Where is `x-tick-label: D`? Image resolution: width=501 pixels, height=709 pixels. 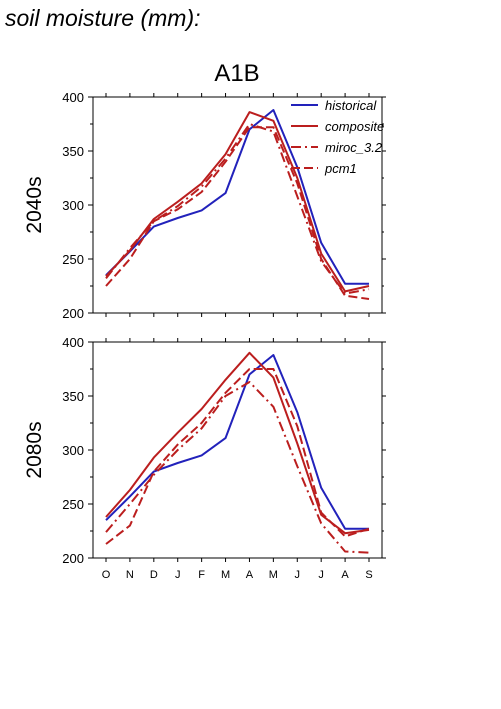
x-tick-label: D is located at coordinates (154, 575).